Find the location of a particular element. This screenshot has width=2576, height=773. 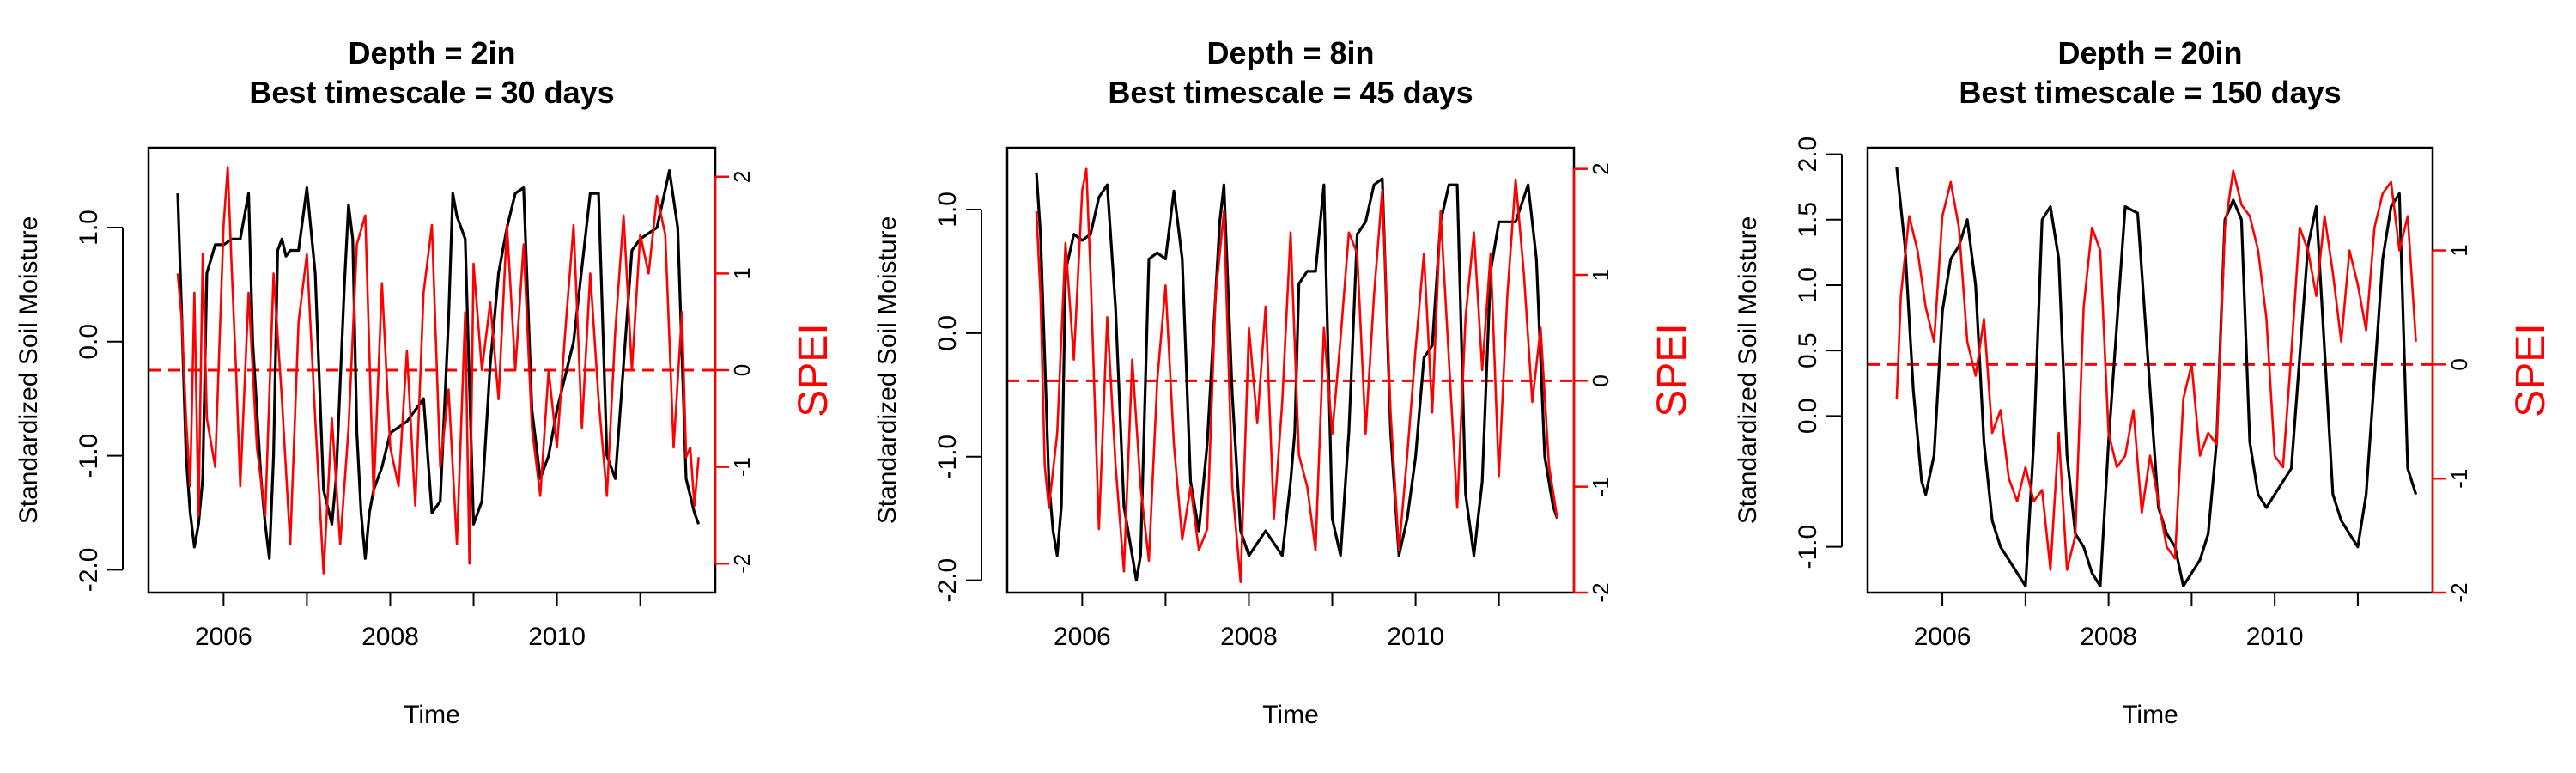

left-tick-label: 2.0 is located at coordinates (1808, 155).